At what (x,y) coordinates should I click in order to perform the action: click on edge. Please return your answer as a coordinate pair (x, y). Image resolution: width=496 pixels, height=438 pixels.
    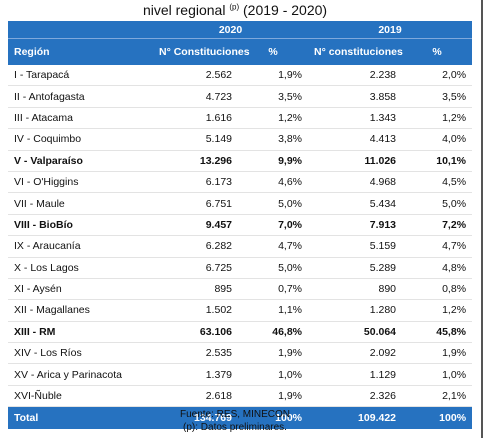
    Looking at the image, I should click on (482, 219).